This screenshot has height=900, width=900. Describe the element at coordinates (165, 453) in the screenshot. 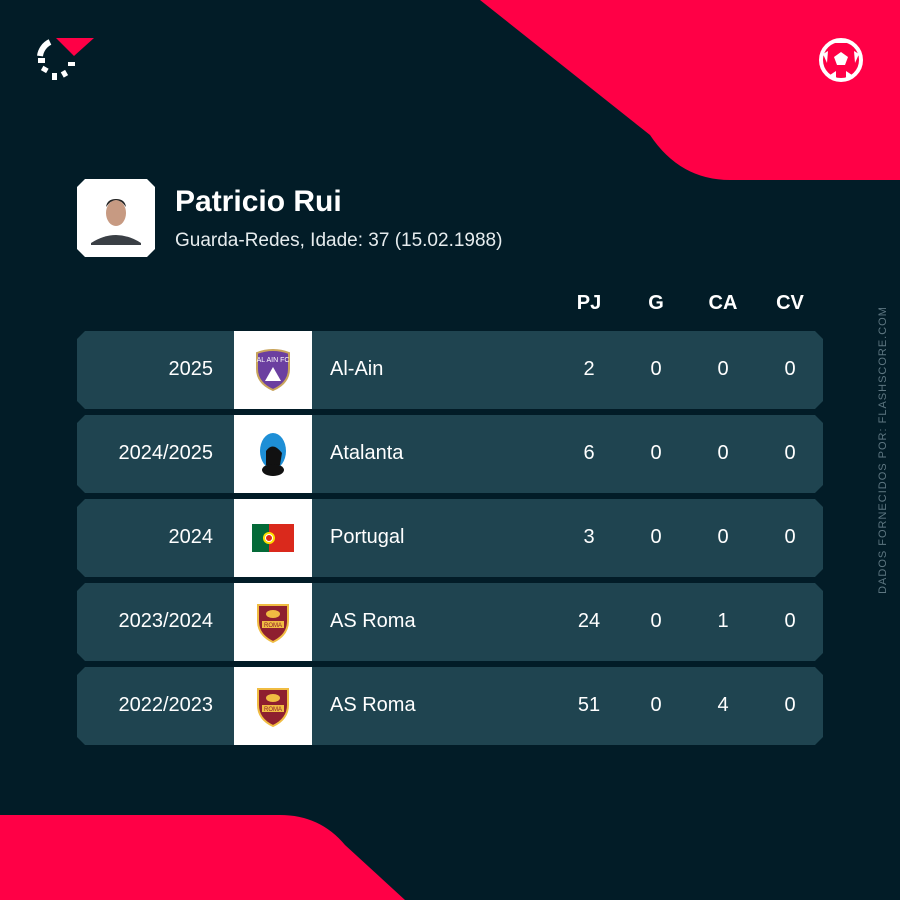

I see `season: 2024/2025` at that location.